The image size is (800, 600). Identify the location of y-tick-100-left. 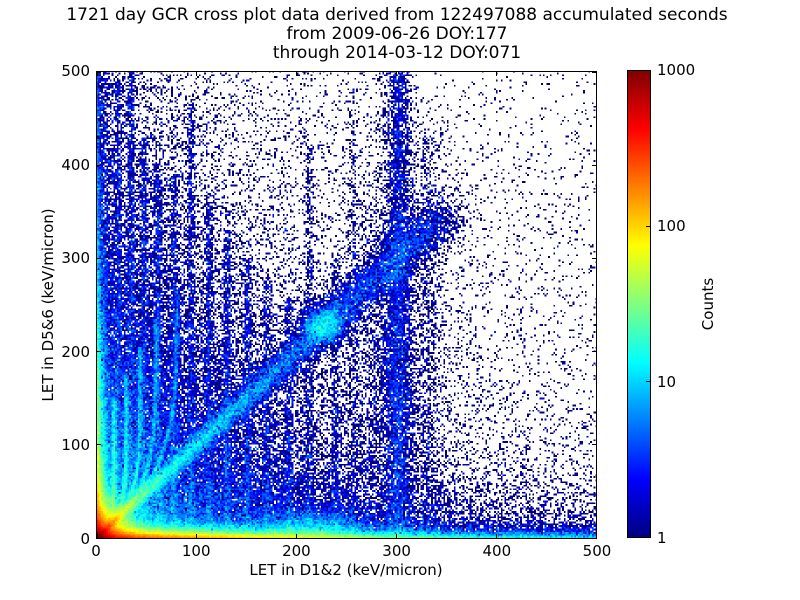
(99, 445).